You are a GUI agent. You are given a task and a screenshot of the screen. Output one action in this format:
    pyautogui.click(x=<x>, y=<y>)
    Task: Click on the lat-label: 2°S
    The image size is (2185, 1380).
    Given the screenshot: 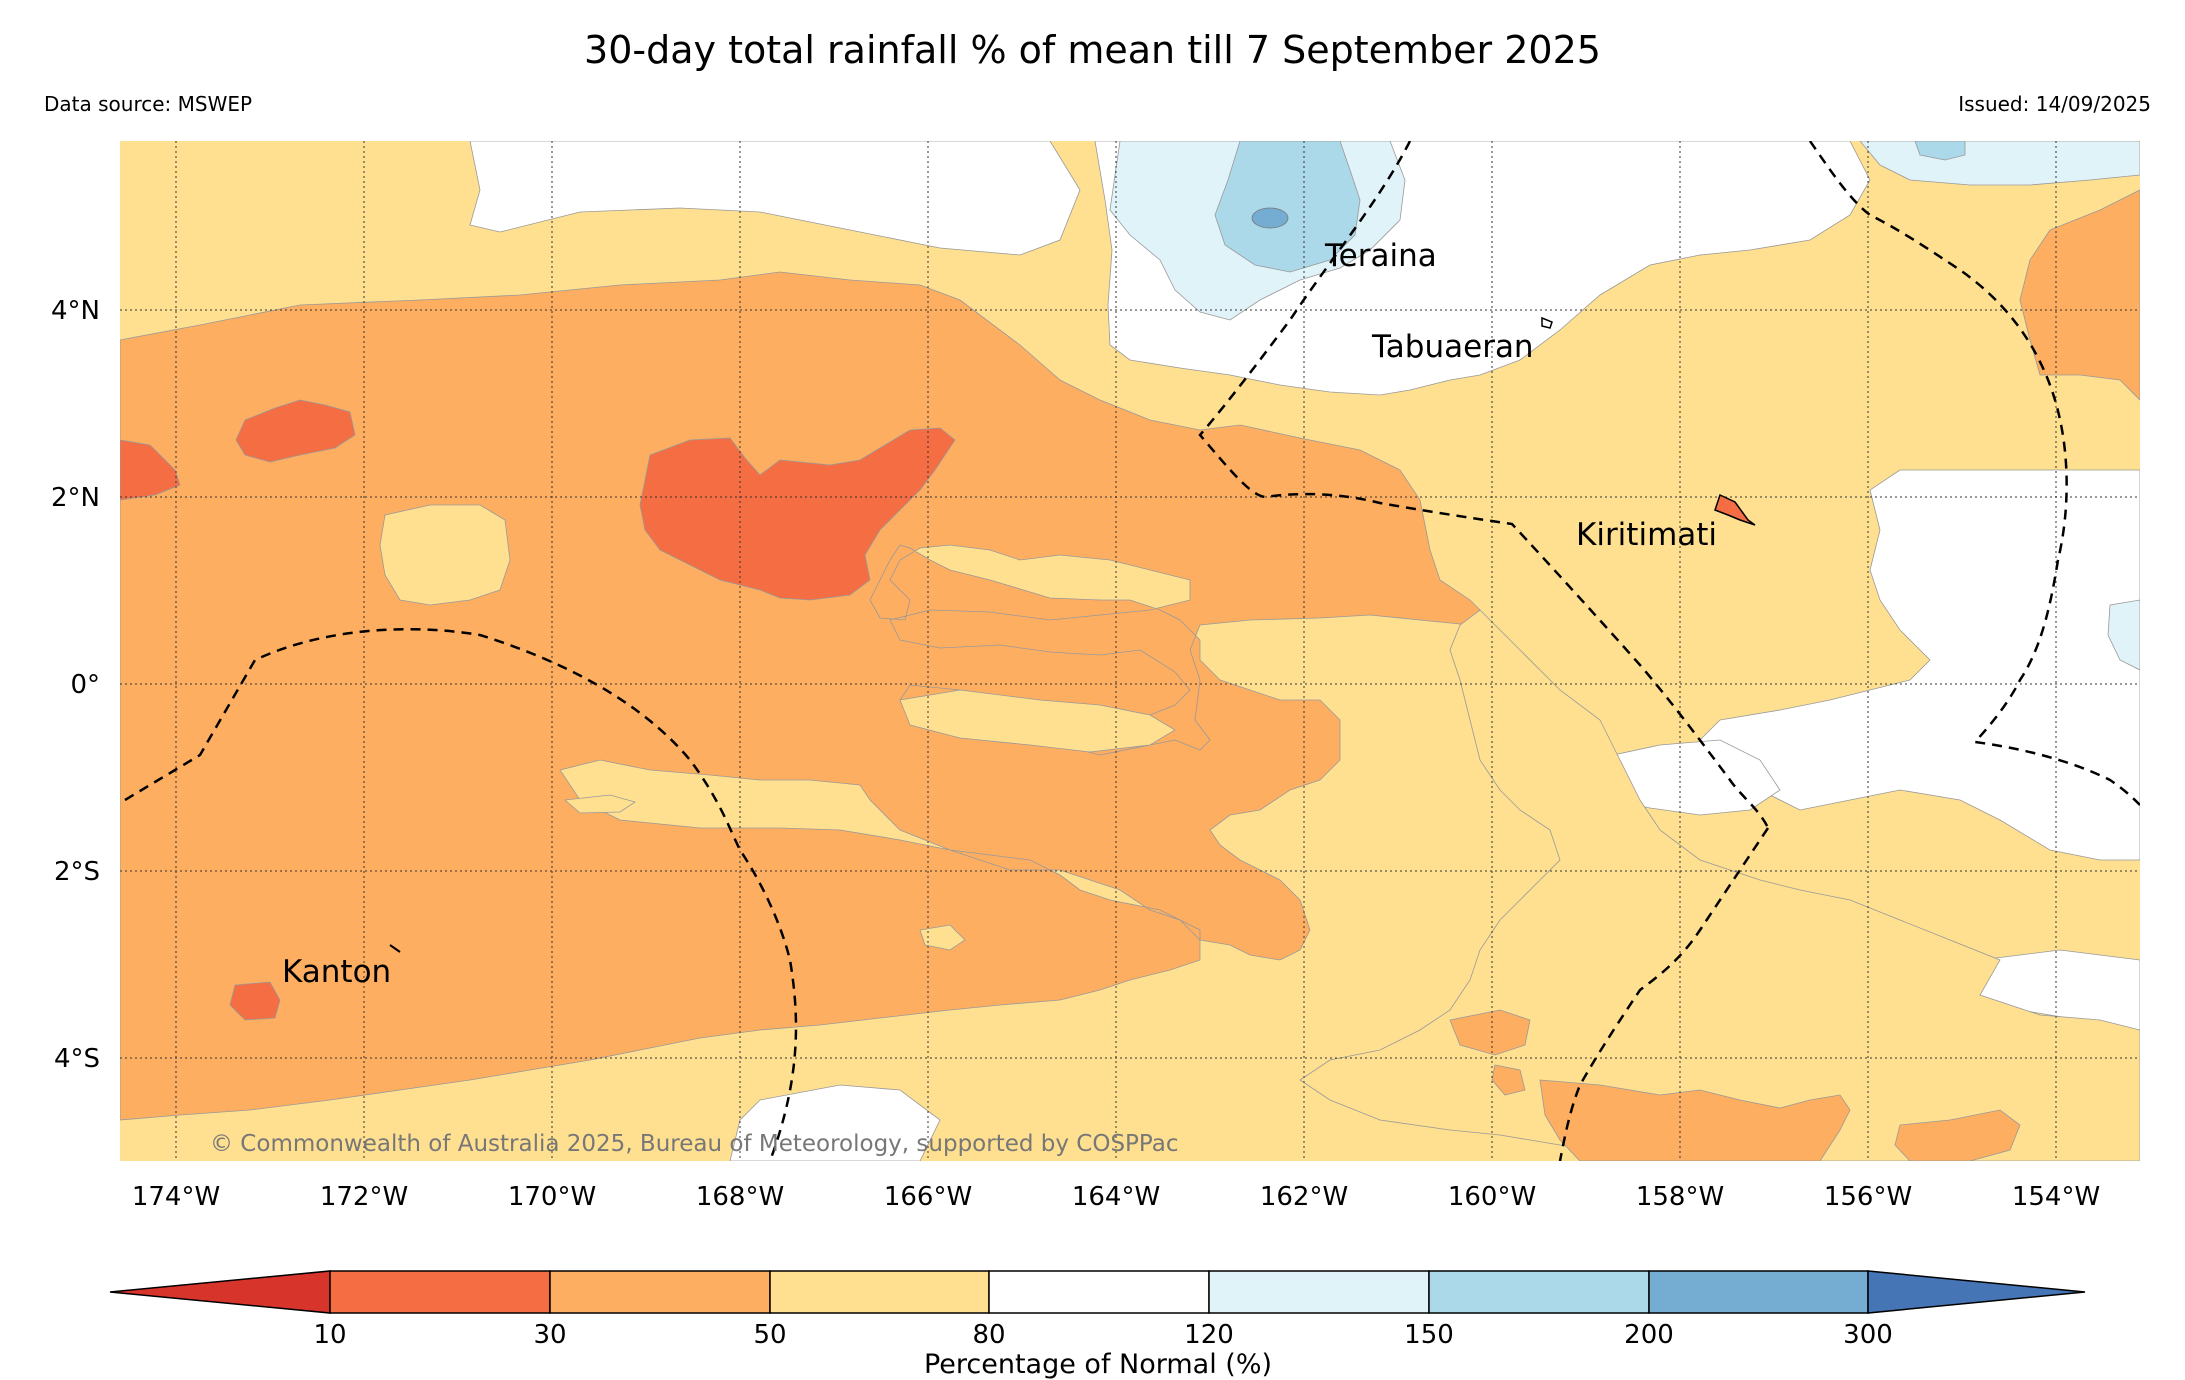 What is the action you would take?
    pyautogui.click(x=77, y=872)
    